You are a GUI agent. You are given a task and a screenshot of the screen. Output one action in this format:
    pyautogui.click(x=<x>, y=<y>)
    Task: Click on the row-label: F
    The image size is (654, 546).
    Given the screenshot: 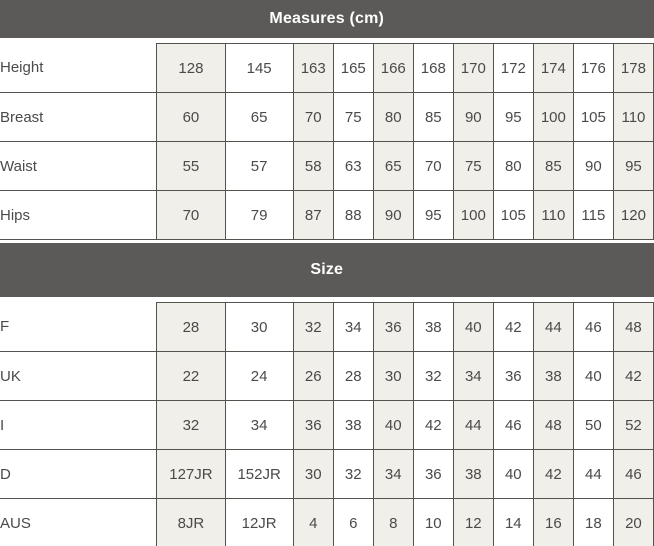 What is the action you would take?
    pyautogui.click(x=78, y=327)
    